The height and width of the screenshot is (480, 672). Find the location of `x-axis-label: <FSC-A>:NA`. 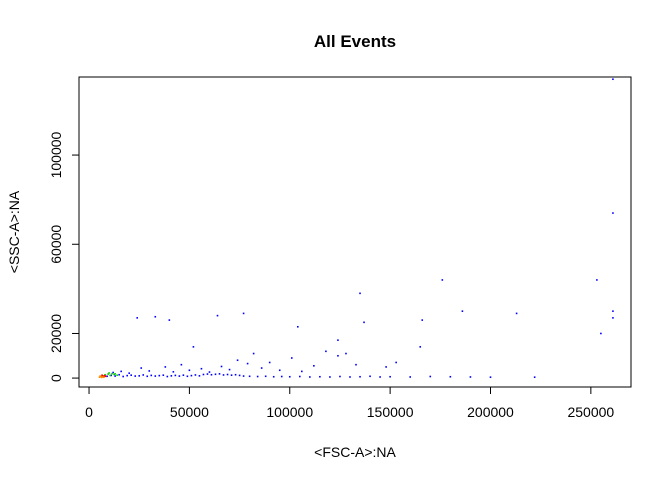

x-axis-label: <FSC-A>:NA is located at coordinates (355, 452).